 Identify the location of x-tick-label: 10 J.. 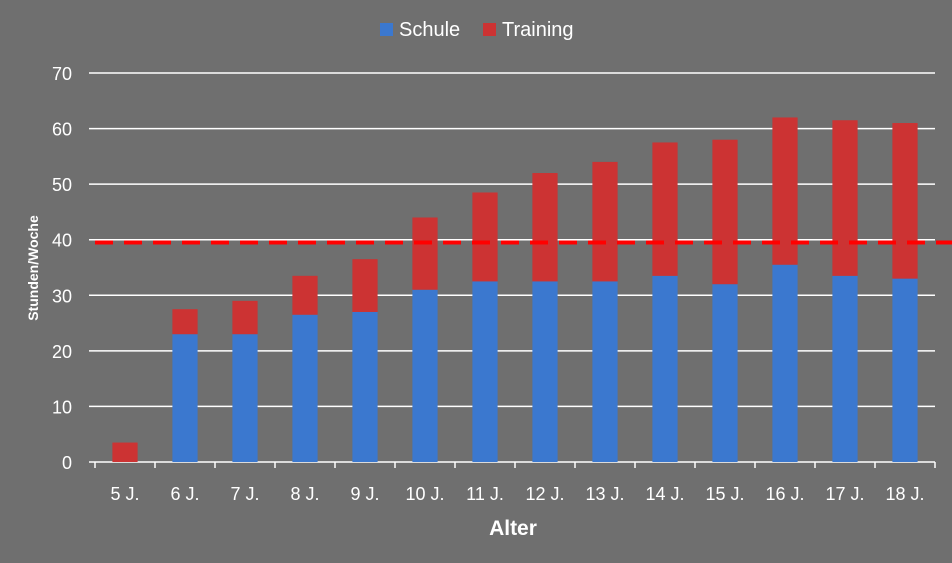
(424, 494).